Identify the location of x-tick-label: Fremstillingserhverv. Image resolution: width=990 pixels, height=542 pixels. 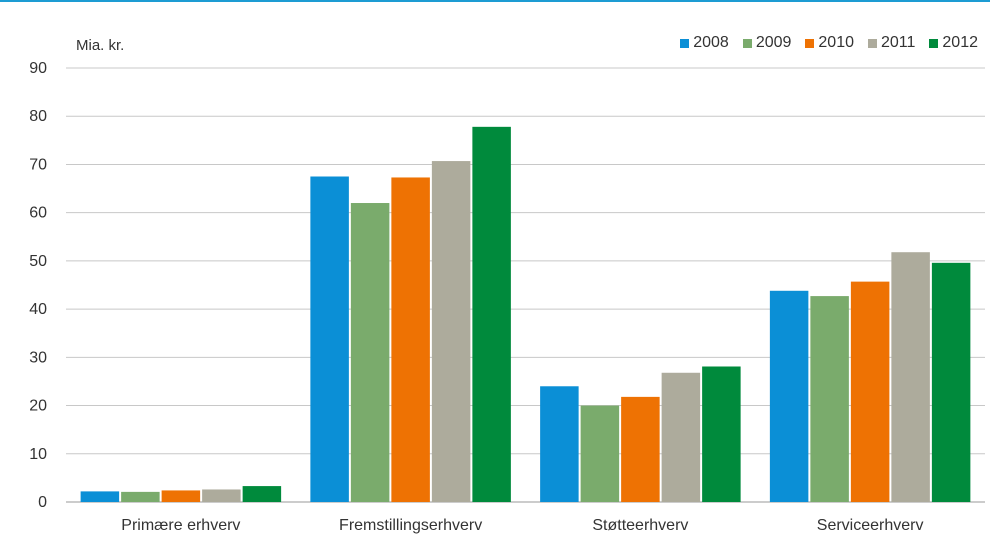
(410, 525).